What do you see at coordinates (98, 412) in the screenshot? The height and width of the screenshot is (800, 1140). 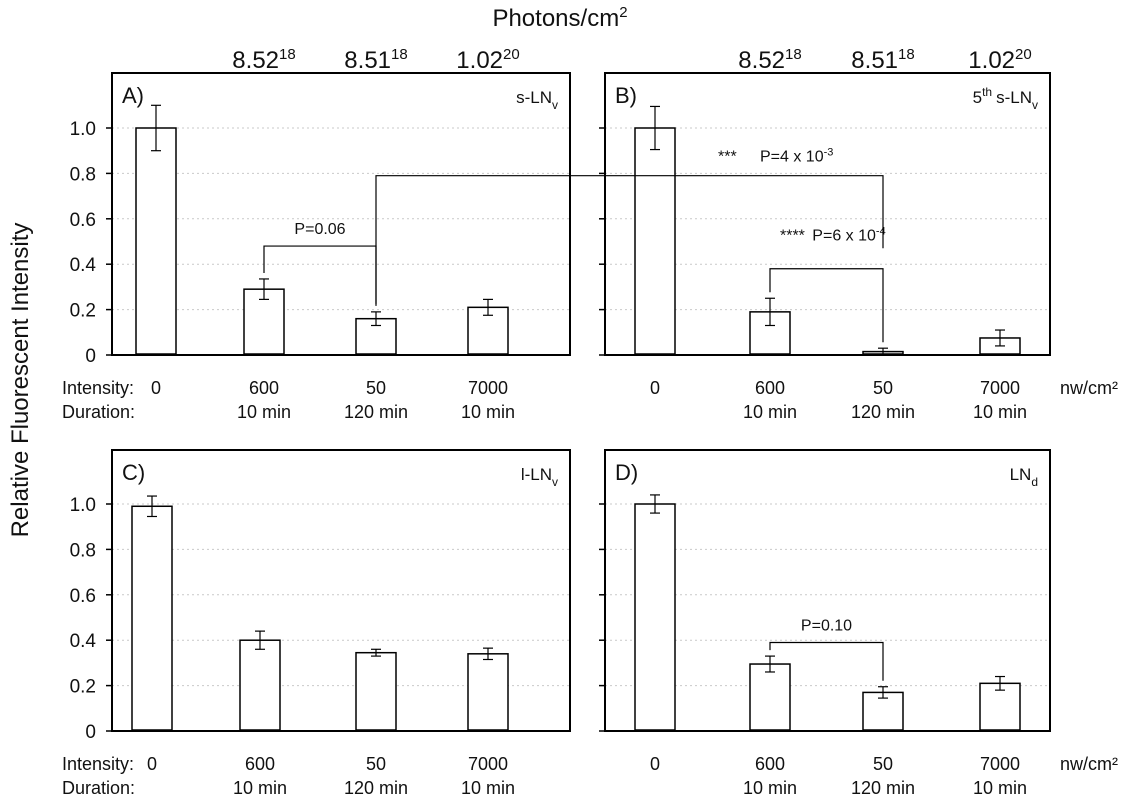 I see `duration-label-top: Duration:` at bounding box center [98, 412].